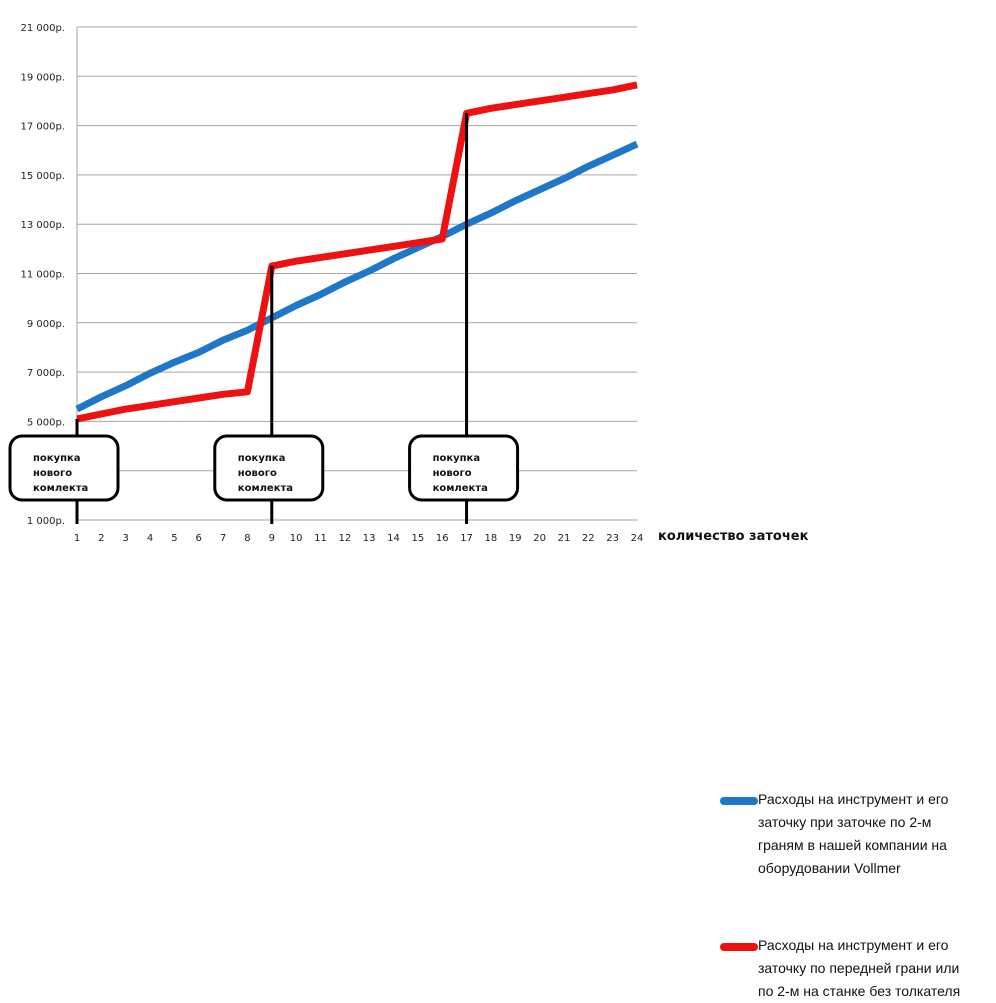 The image size is (996, 1003). What do you see at coordinates (320, 538) in the screenshot?
I see `x-tick-label: 11` at bounding box center [320, 538].